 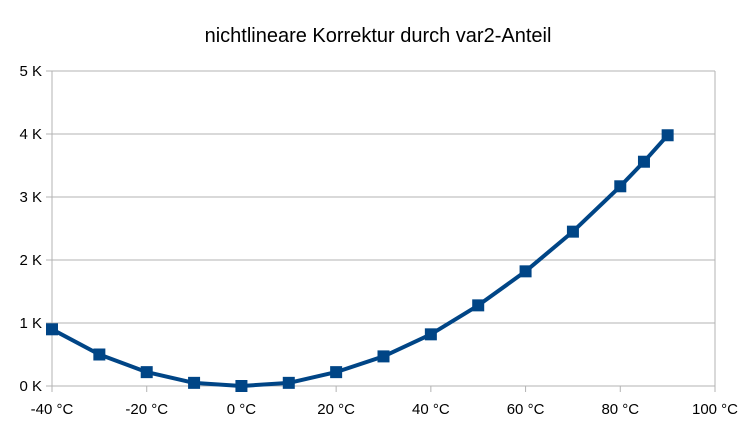 What do you see at coordinates (30, 260) in the screenshot?
I see `y-tick-label: 2 K` at bounding box center [30, 260].